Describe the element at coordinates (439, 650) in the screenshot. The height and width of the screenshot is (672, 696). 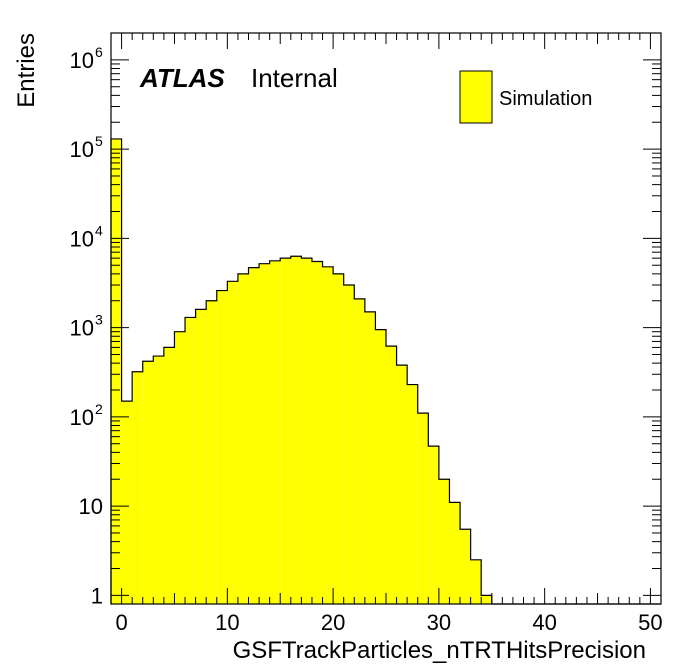
I see `x-axis-label: GSFTrackParticles_nTRTHitsPrecision` at that location.